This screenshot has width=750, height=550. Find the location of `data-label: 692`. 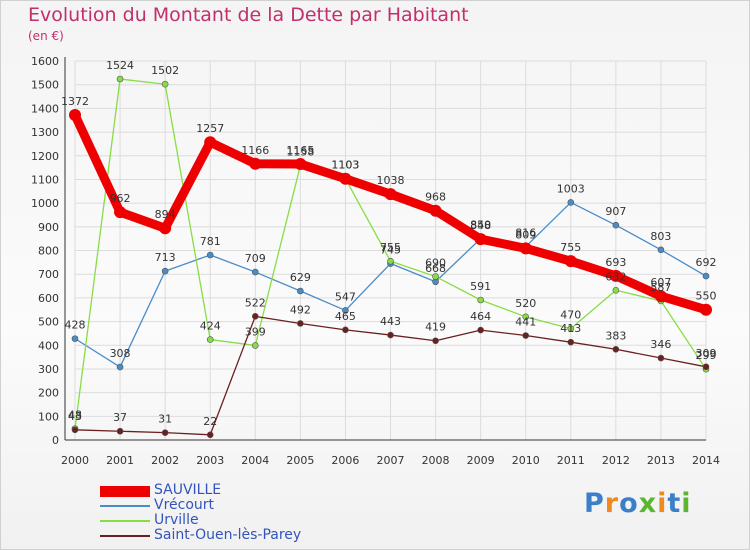

data-label: 692 is located at coordinates (706, 262).